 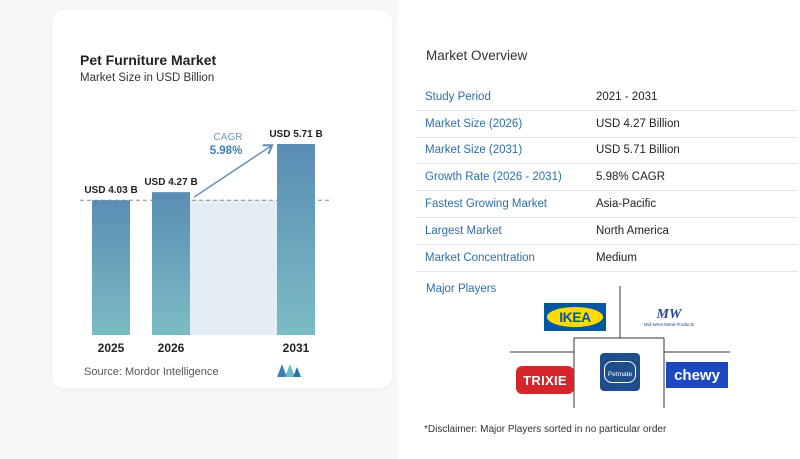 I want to click on x-tick-2031: 2031, so click(x=296, y=348).